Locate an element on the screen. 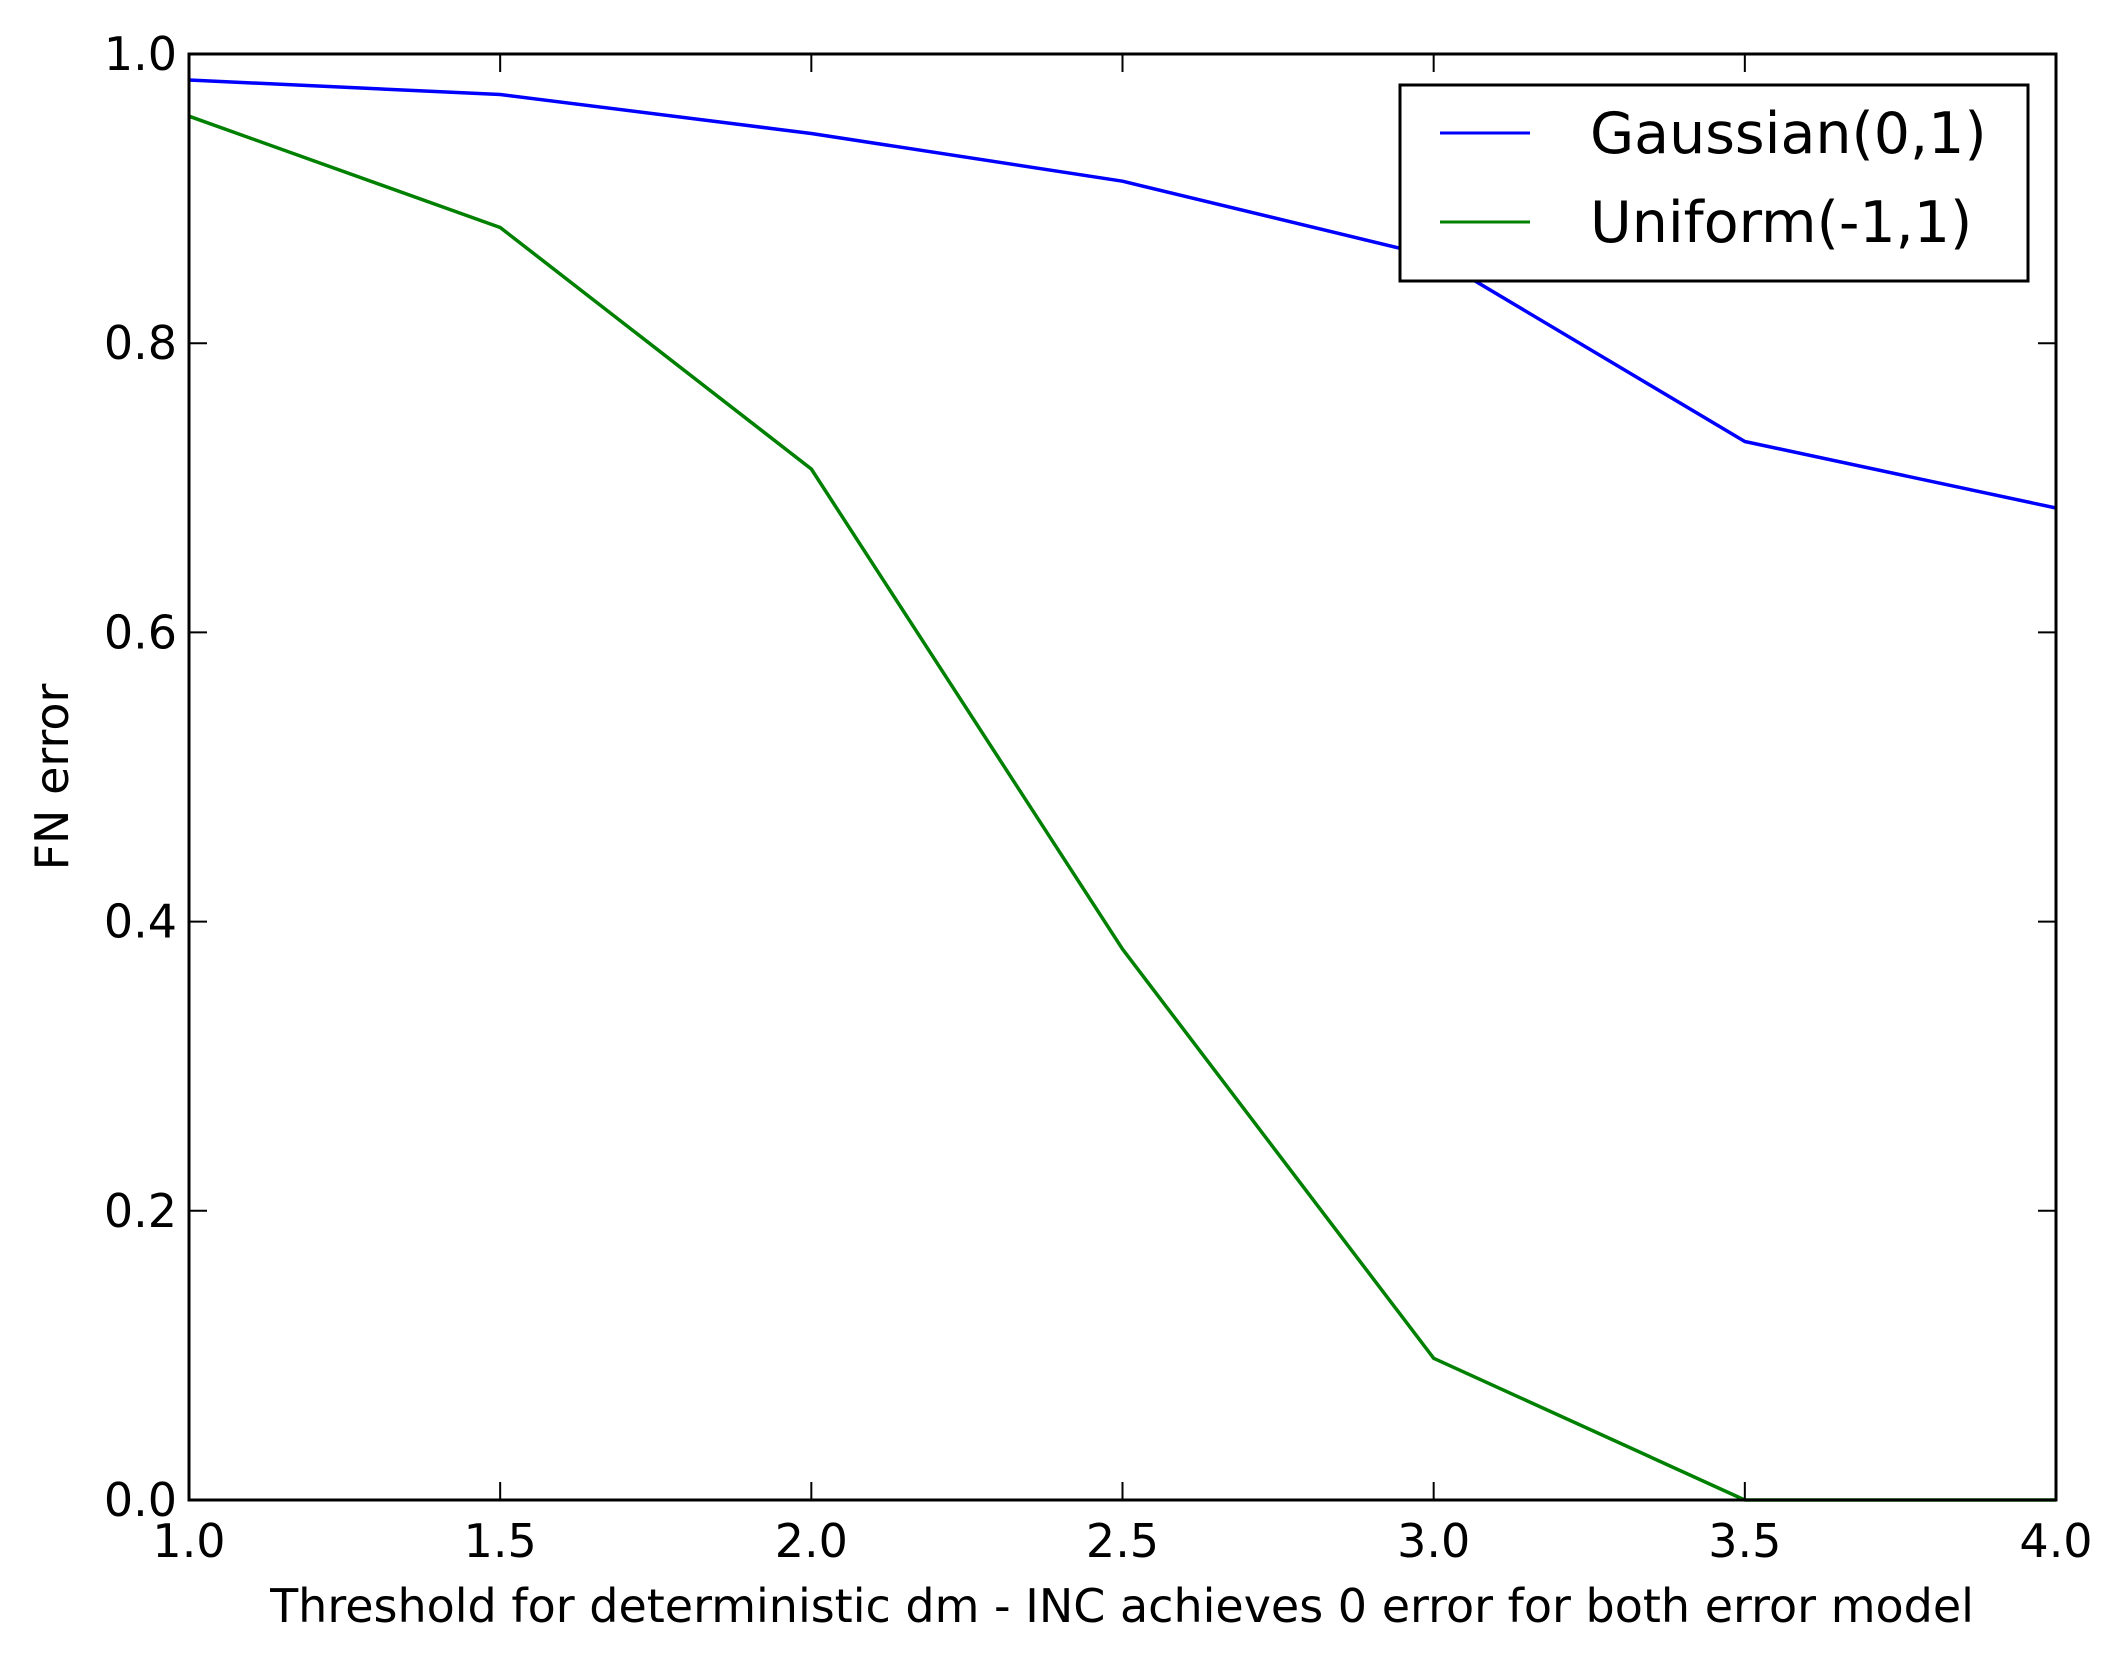 This screenshot has width=2115, height=1657. x-tick-label: 1.5 is located at coordinates (500, 1541).